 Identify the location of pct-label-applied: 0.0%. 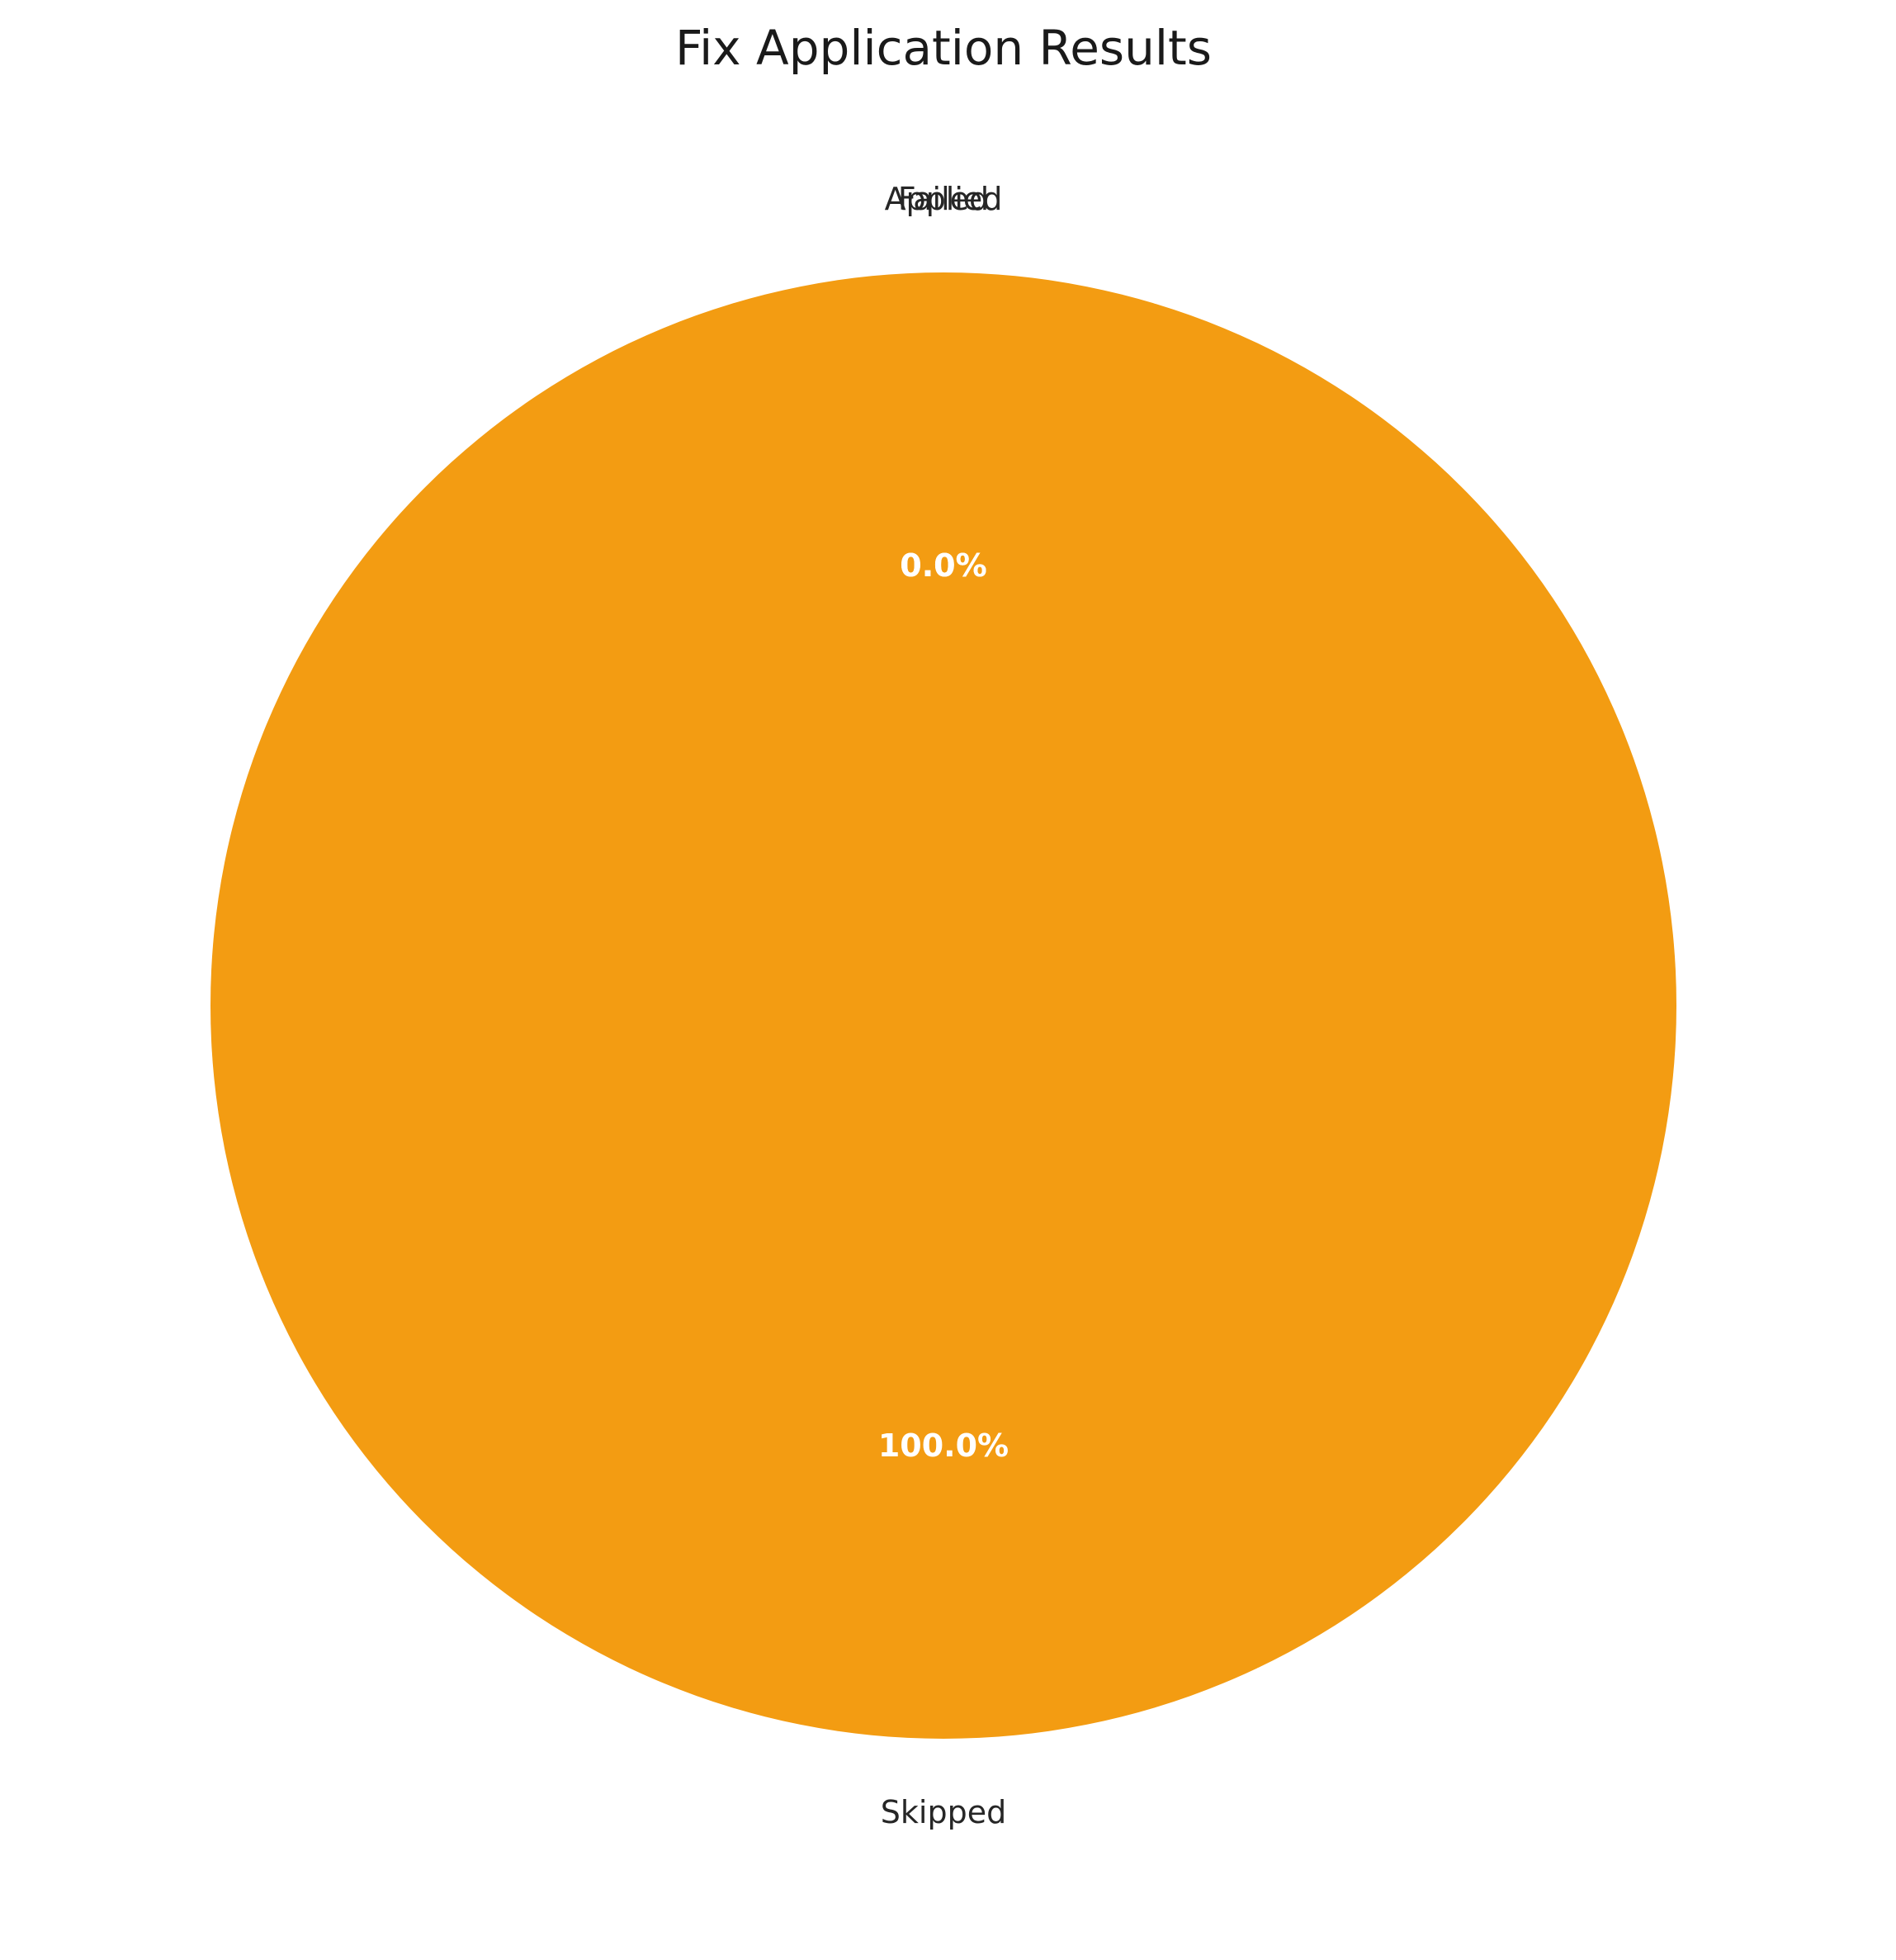
(943, 565).